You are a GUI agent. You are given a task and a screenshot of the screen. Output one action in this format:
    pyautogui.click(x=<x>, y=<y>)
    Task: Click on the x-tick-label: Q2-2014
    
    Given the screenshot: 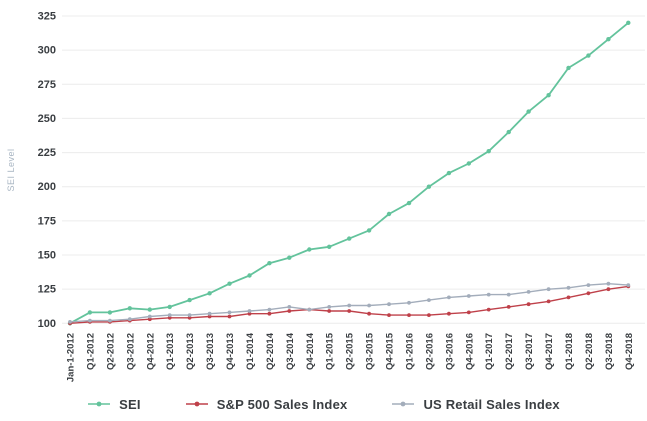 What is the action you would take?
    pyautogui.click(x=270, y=351)
    